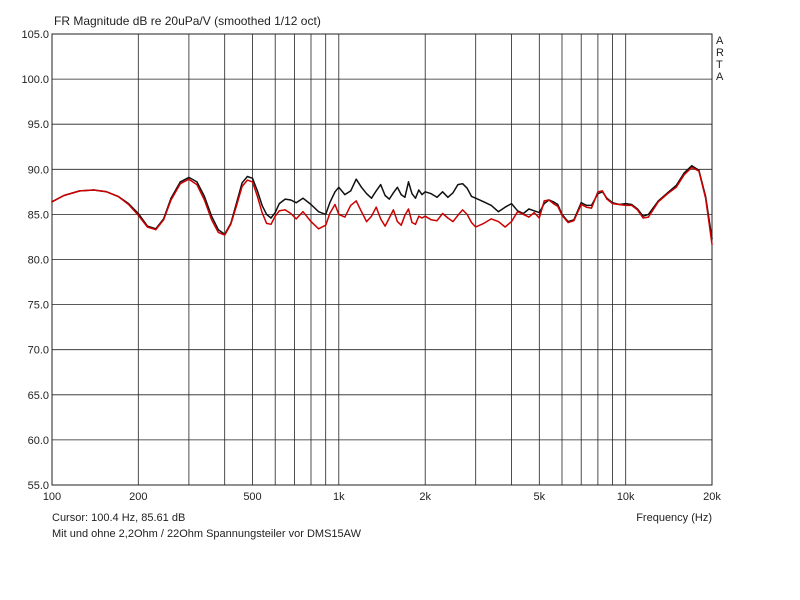  Describe the element at coordinates (425, 497) in the screenshot. I see `x-tick-label: 2k` at that location.